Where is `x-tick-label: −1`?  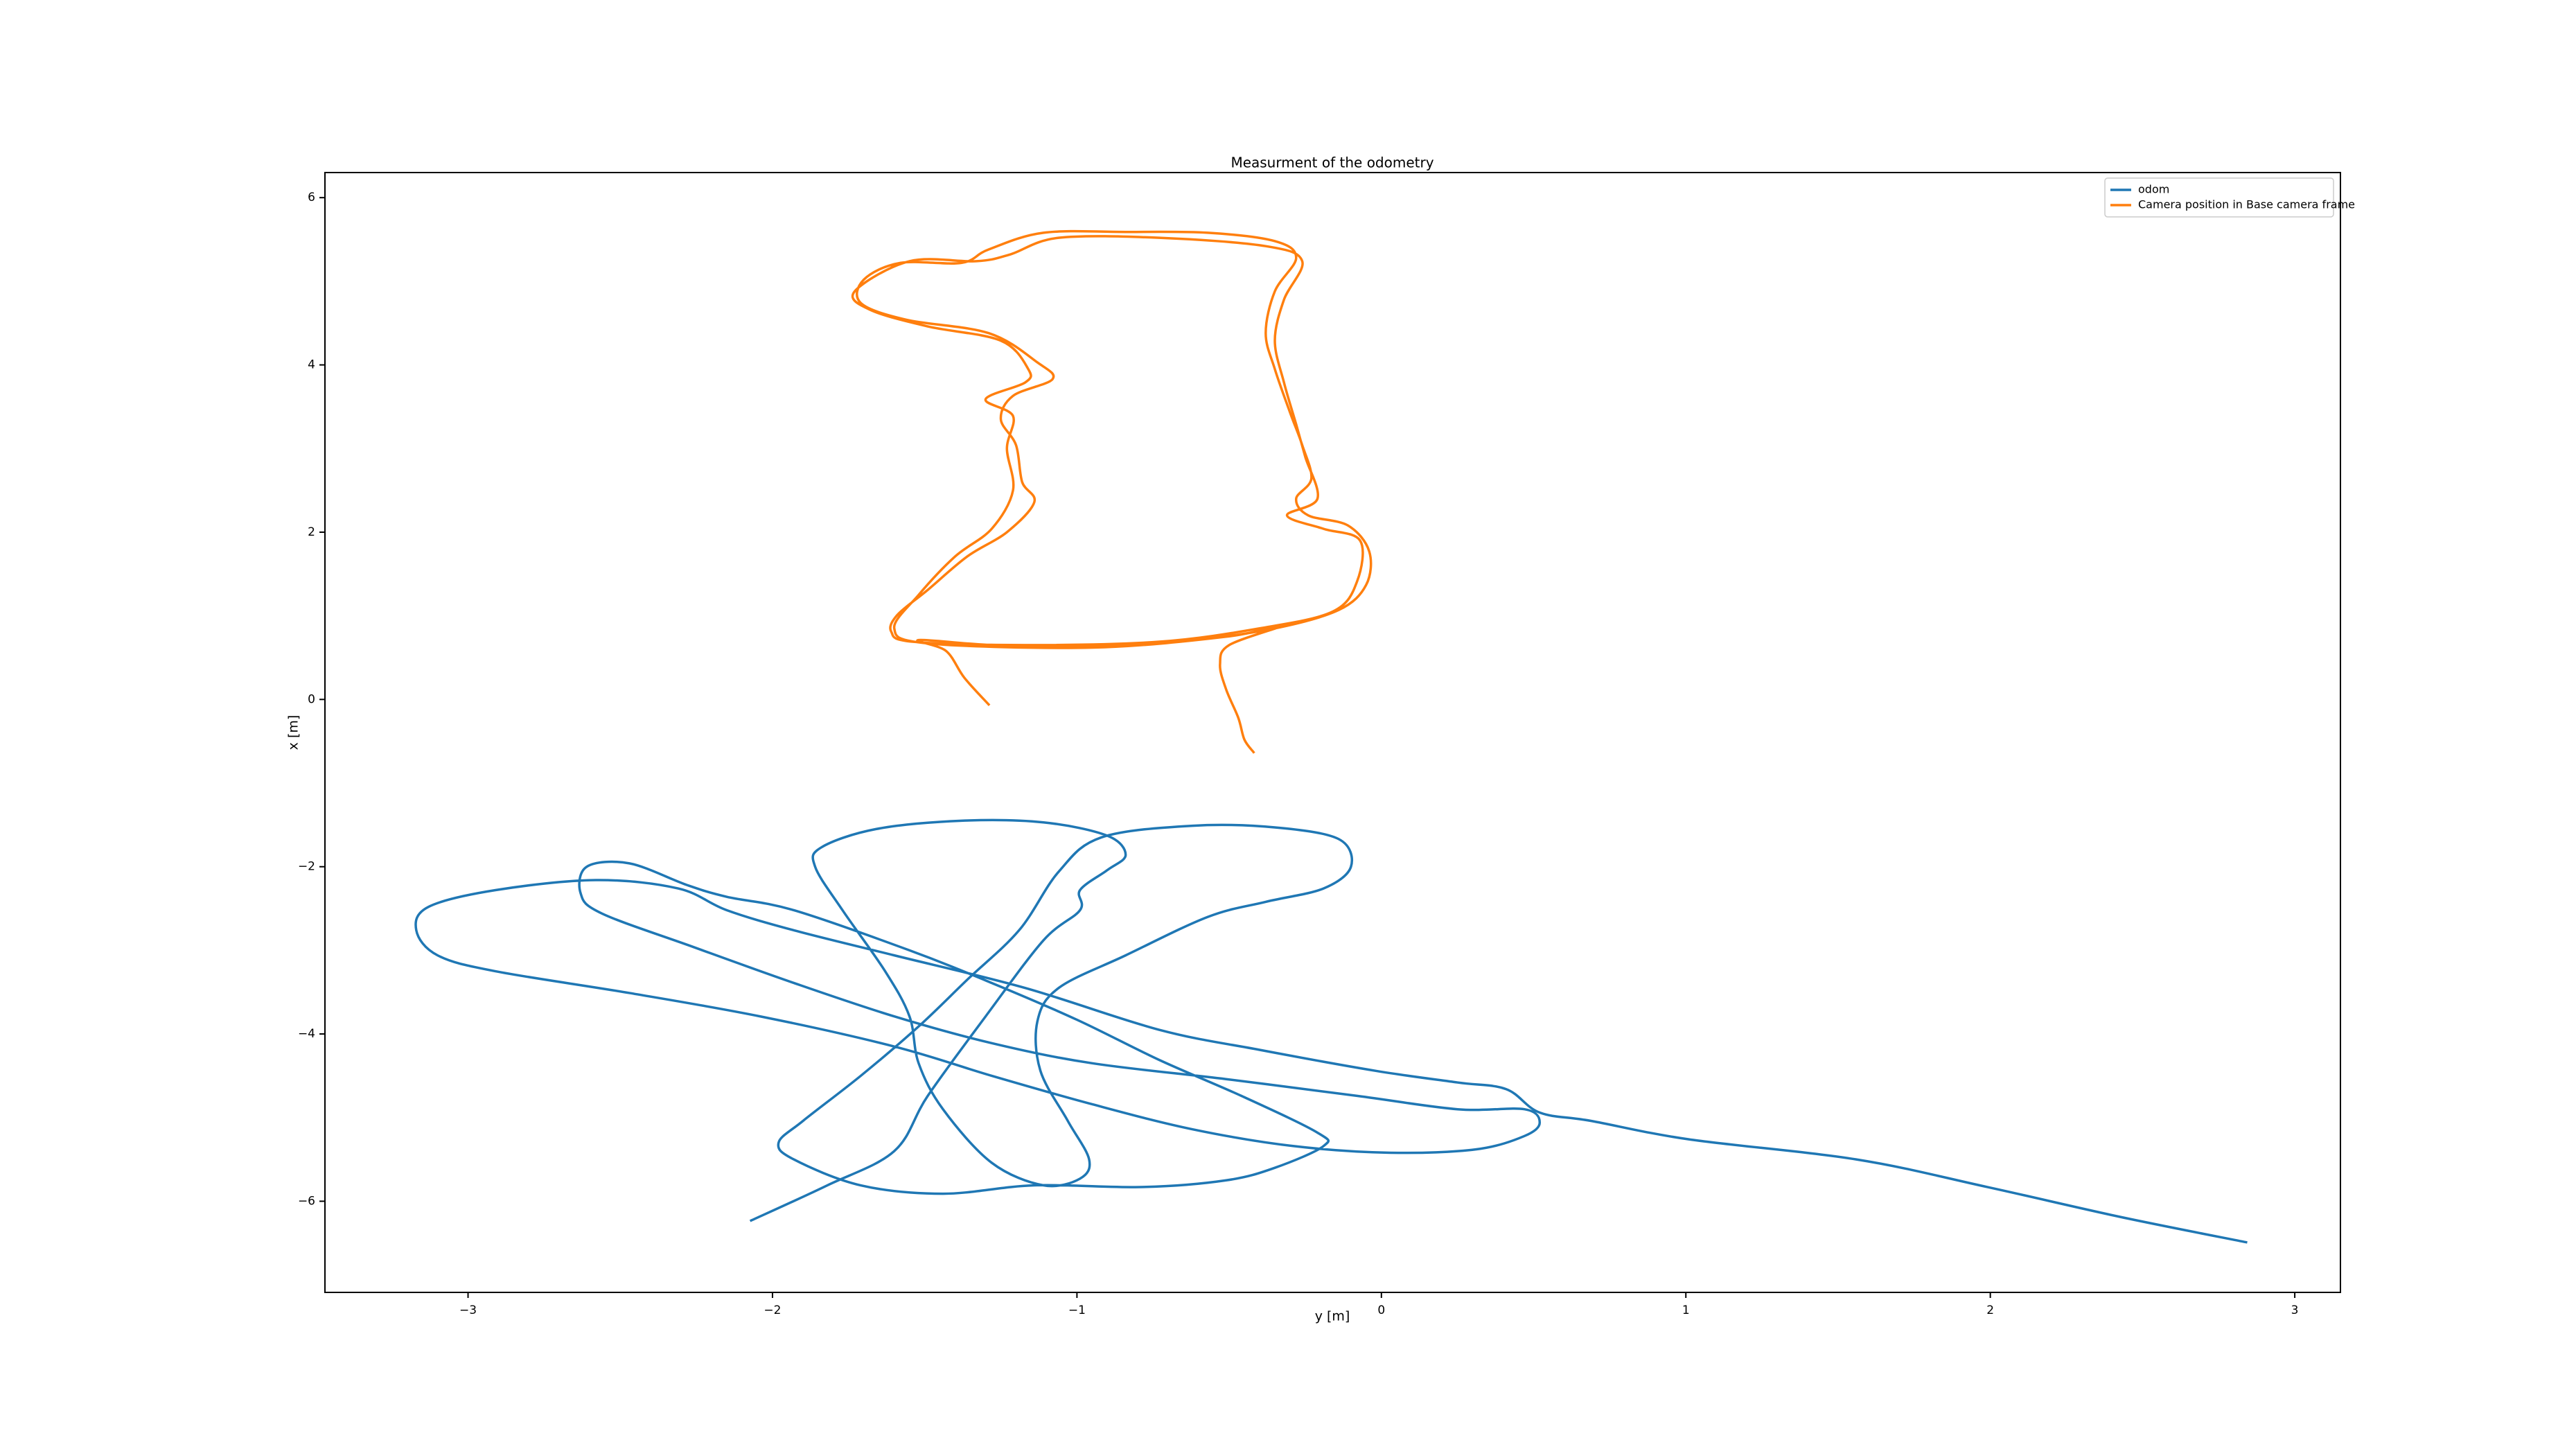
x-tick-label: −1 is located at coordinates (1077, 1310).